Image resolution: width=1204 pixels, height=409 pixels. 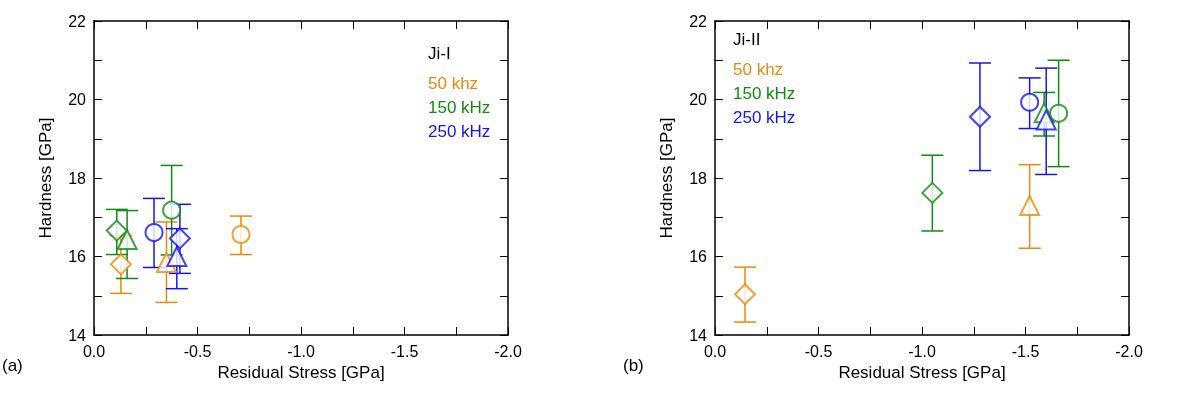 I want to click on legend-title: Ji-II, so click(x=747, y=39).